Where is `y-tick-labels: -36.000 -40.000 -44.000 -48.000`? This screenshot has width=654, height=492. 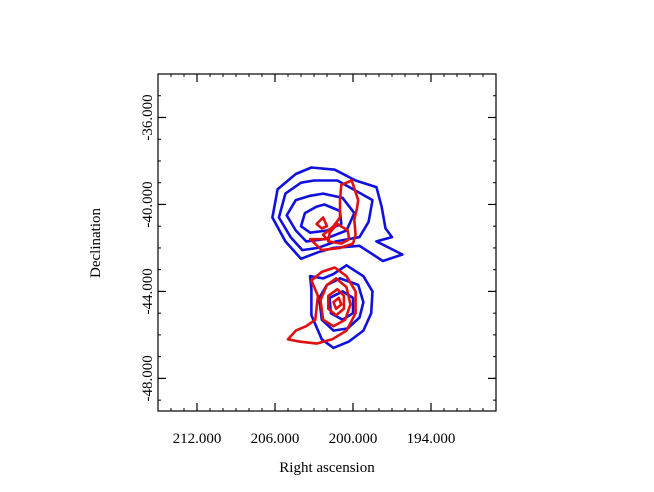
y-tick-labels: -36.000 -40.000 -44.000 -48.000 is located at coordinates (148, 247).